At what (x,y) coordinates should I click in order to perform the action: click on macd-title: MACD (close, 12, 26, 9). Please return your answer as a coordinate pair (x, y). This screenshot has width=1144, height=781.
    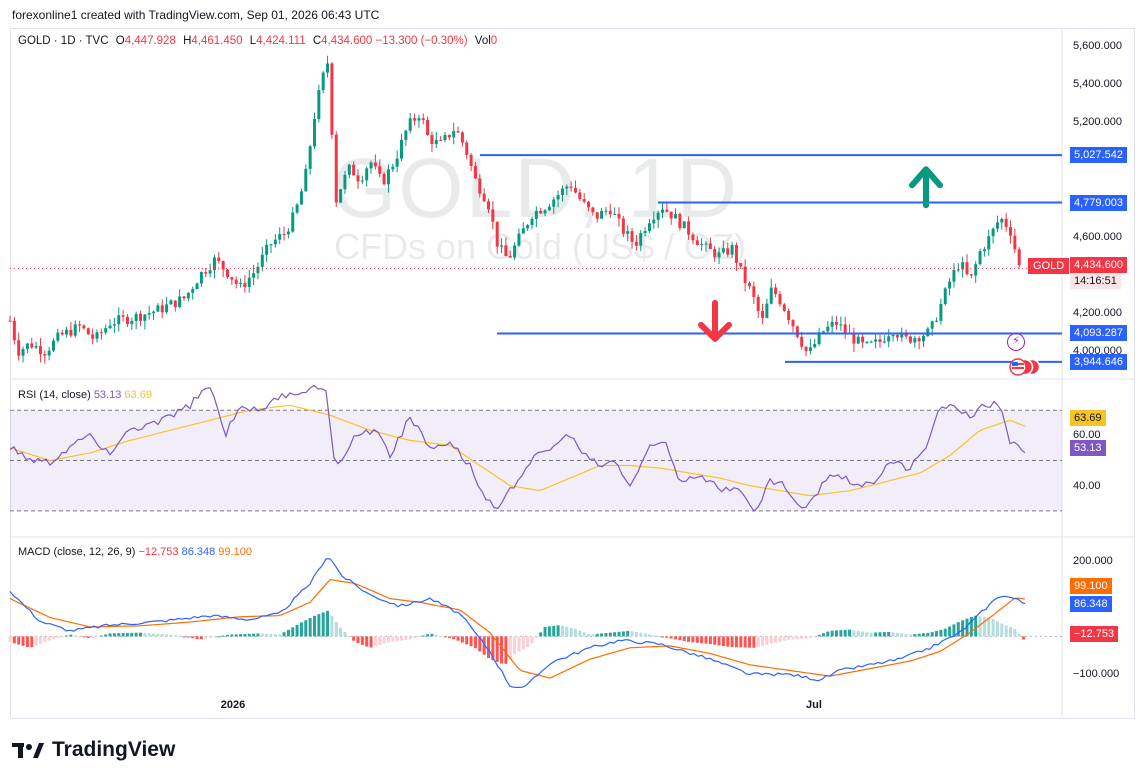
    Looking at the image, I should click on (77, 552).